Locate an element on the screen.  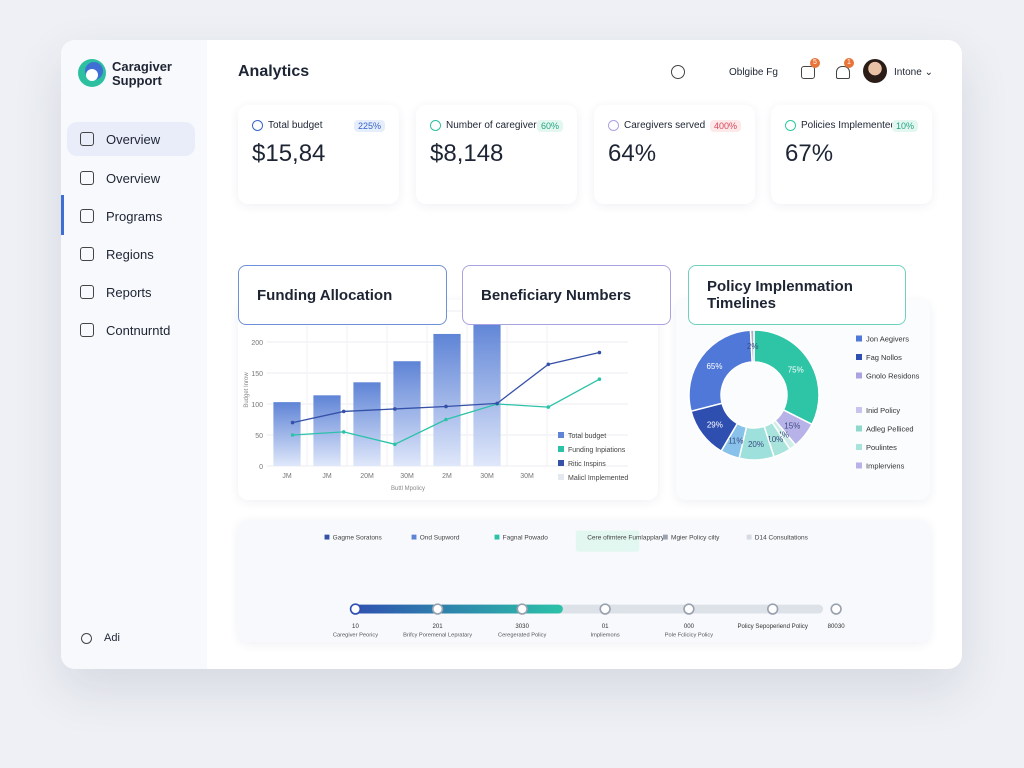
nav-item: Reports is located at coordinates (131, 292).